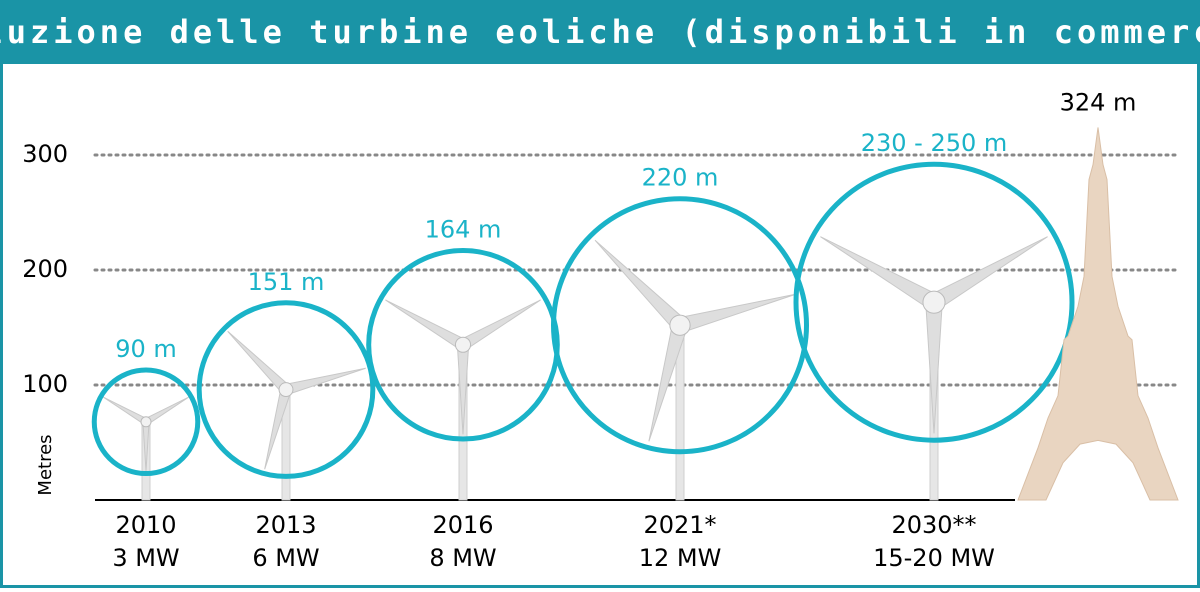 The image size is (1200, 592). What do you see at coordinates (463, 229) in the screenshot?
I see `value-label: 164 m` at bounding box center [463, 229].